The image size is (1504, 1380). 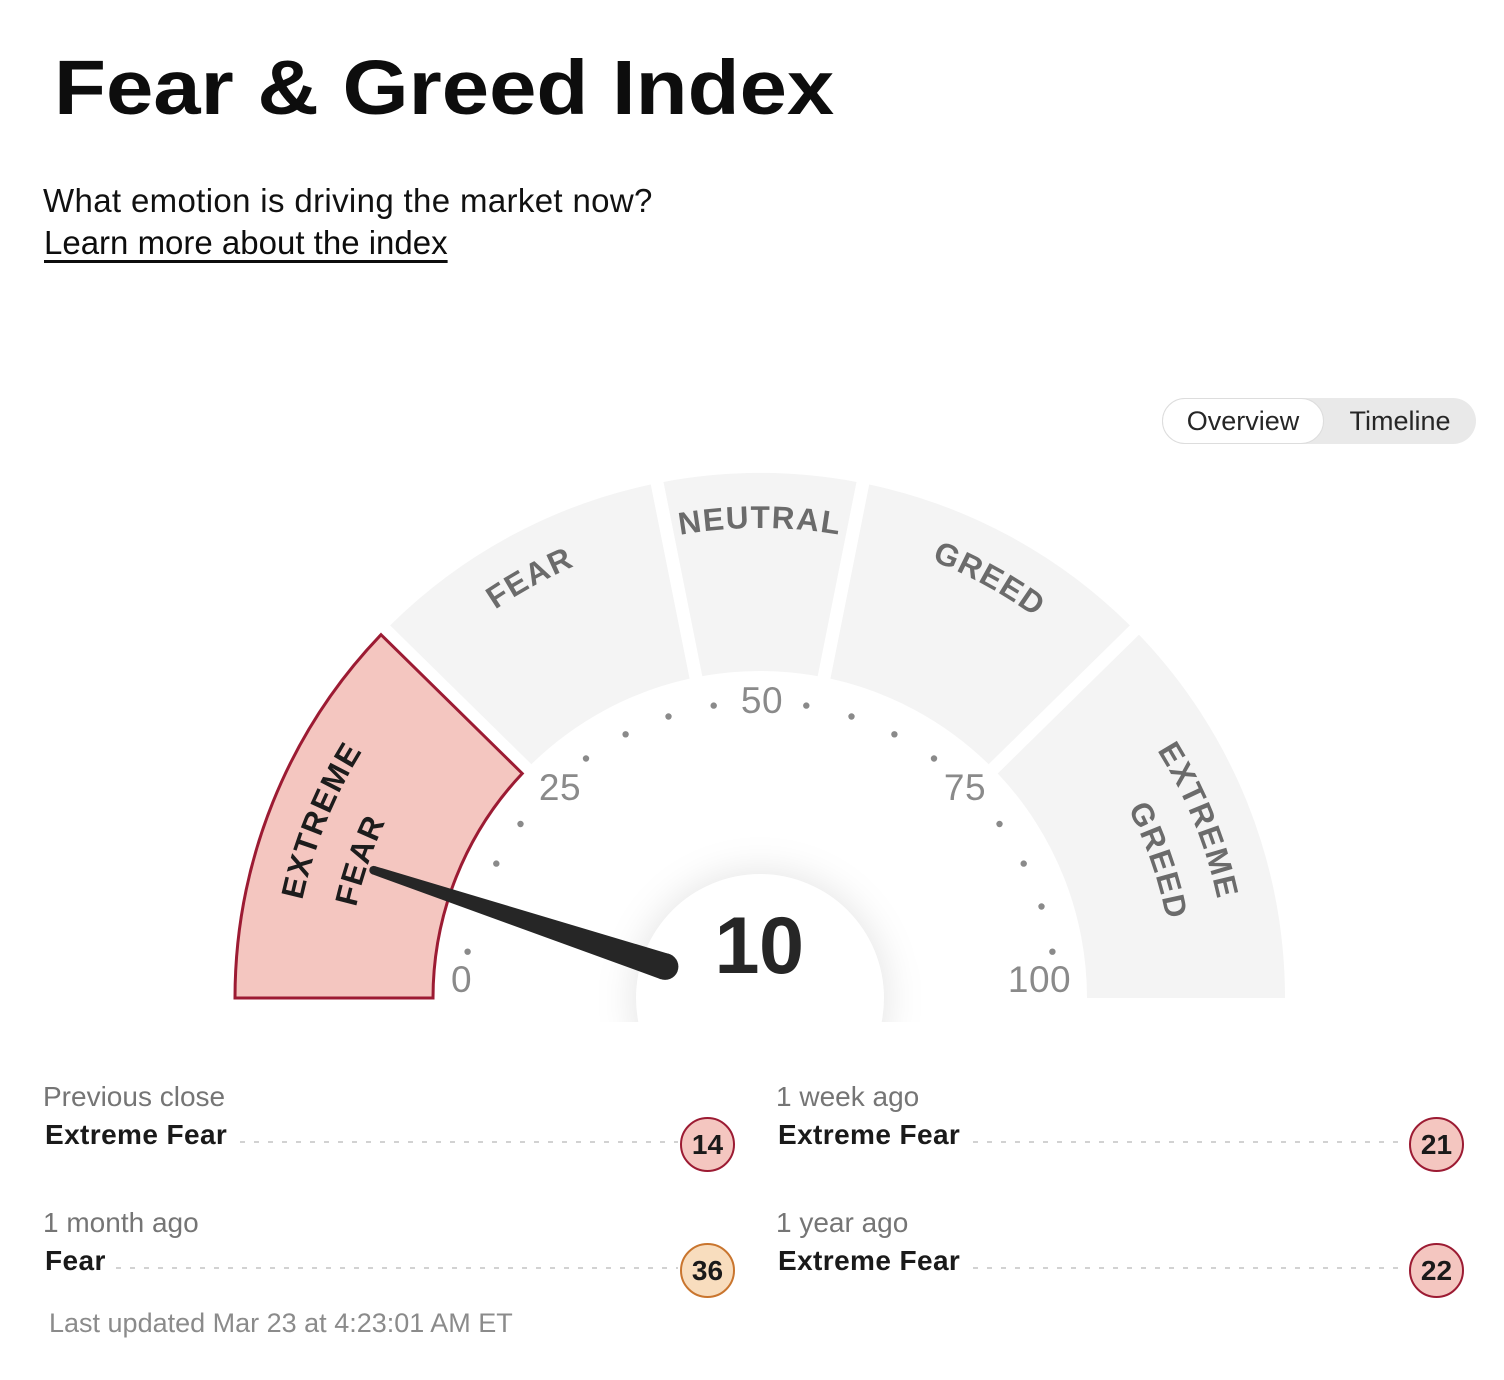 I want to click on svg-text: 100, so click(x=1039, y=979).